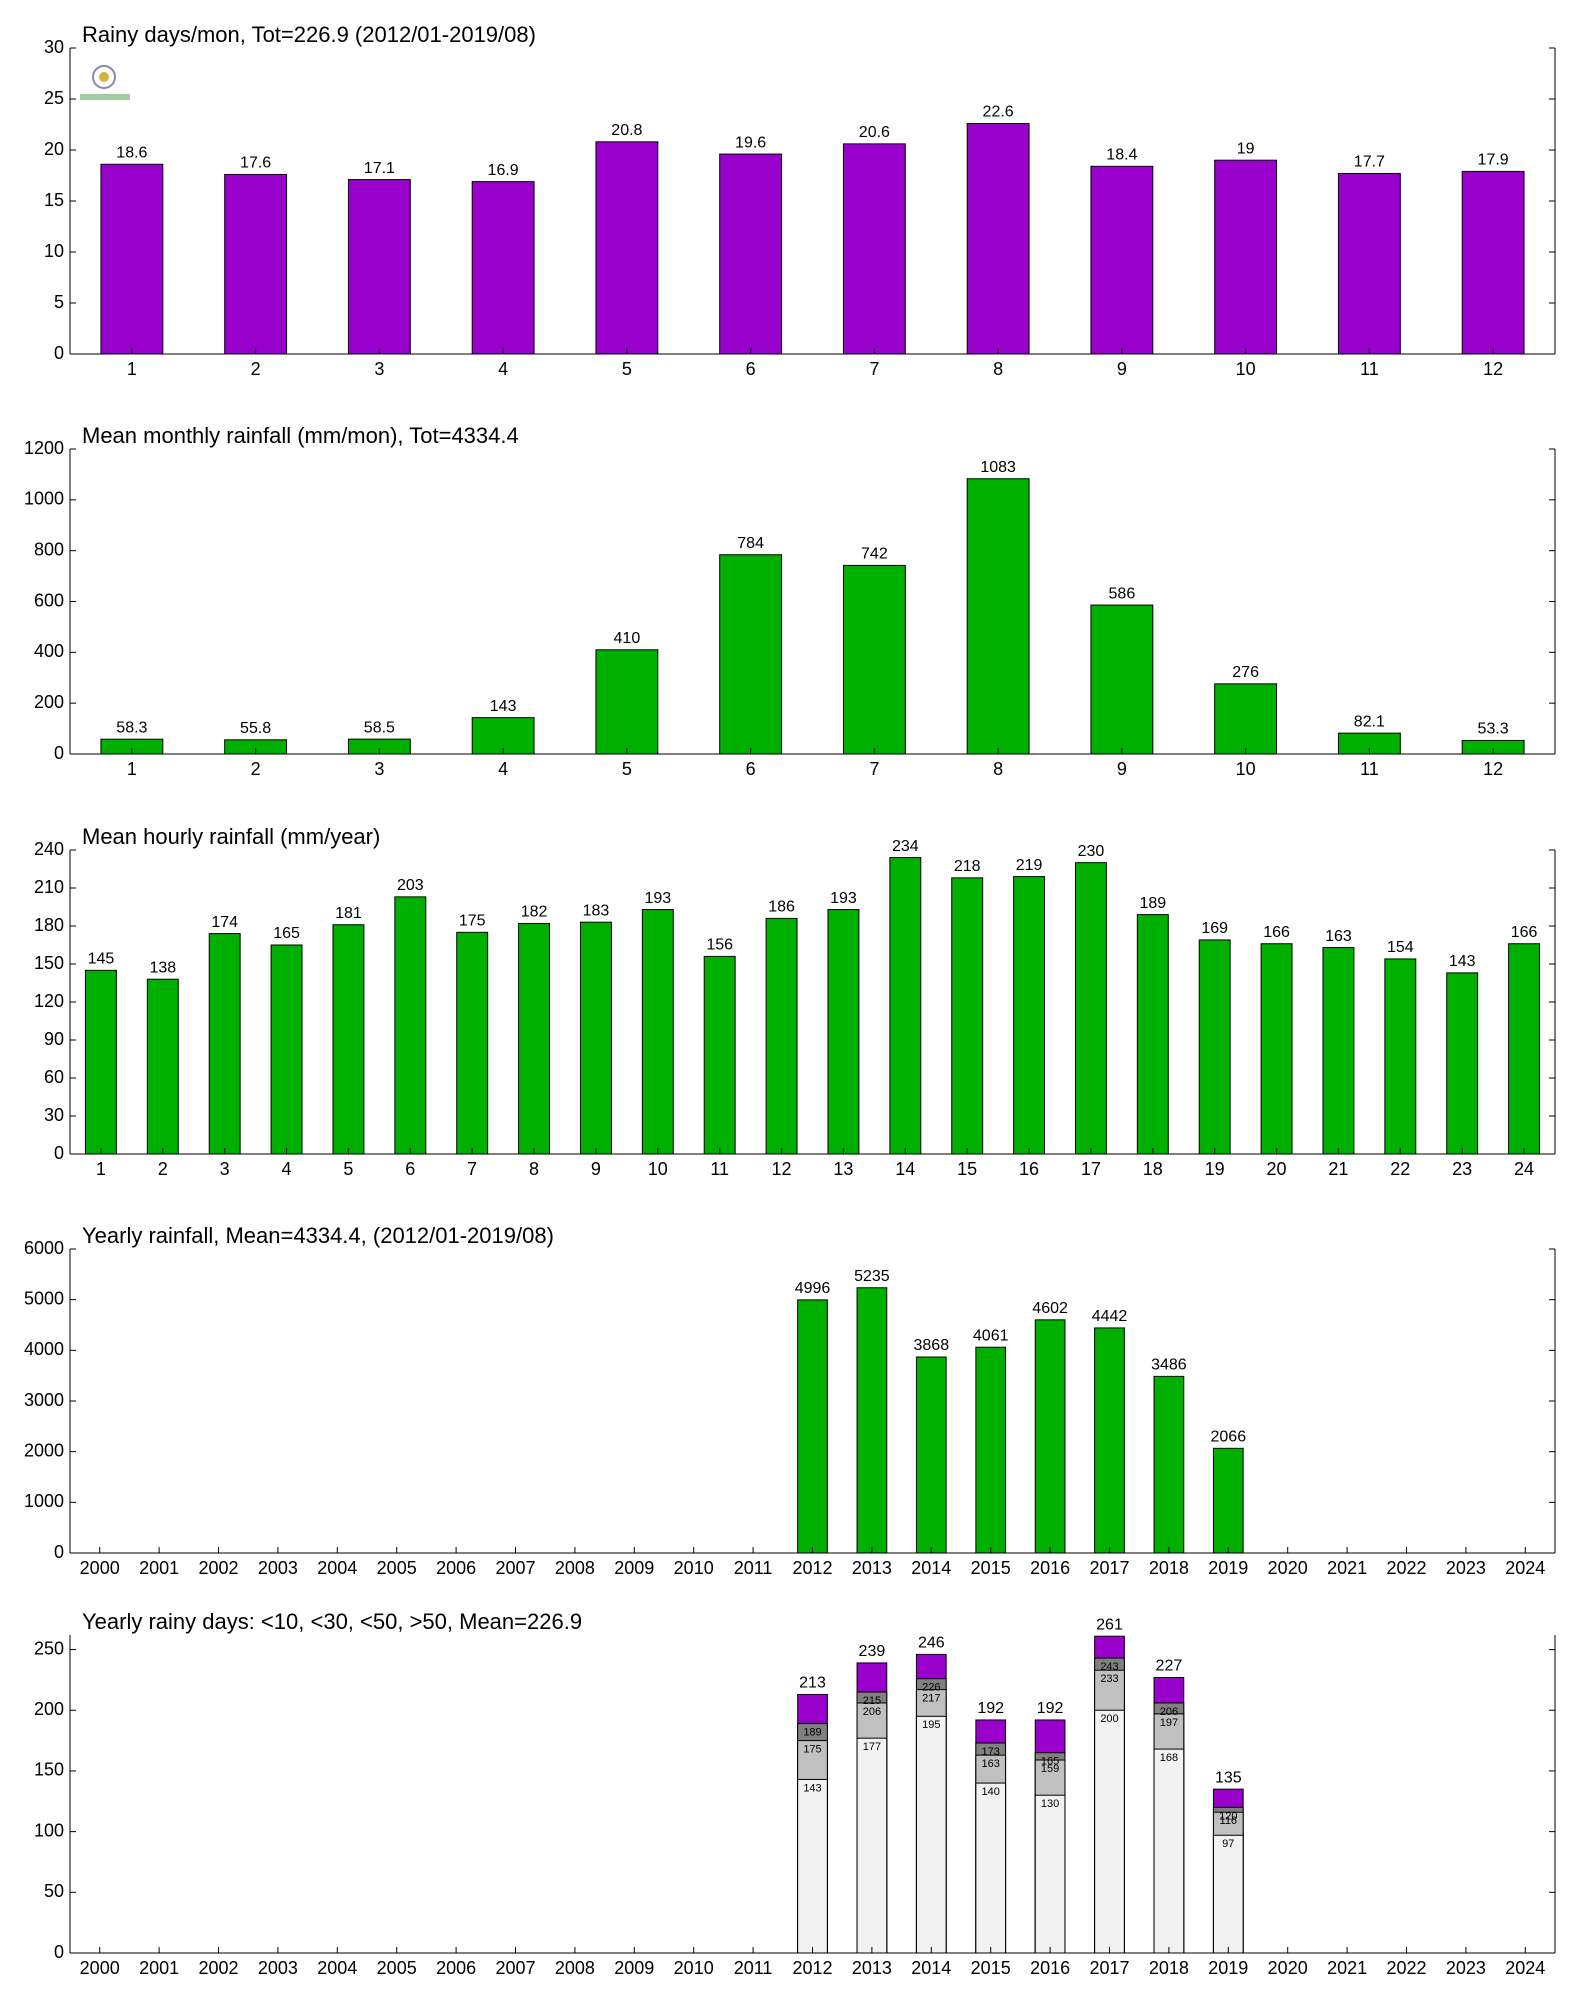 The image size is (1580, 2000). I want to click on x-tick-label: 2015, so click(991, 1968).